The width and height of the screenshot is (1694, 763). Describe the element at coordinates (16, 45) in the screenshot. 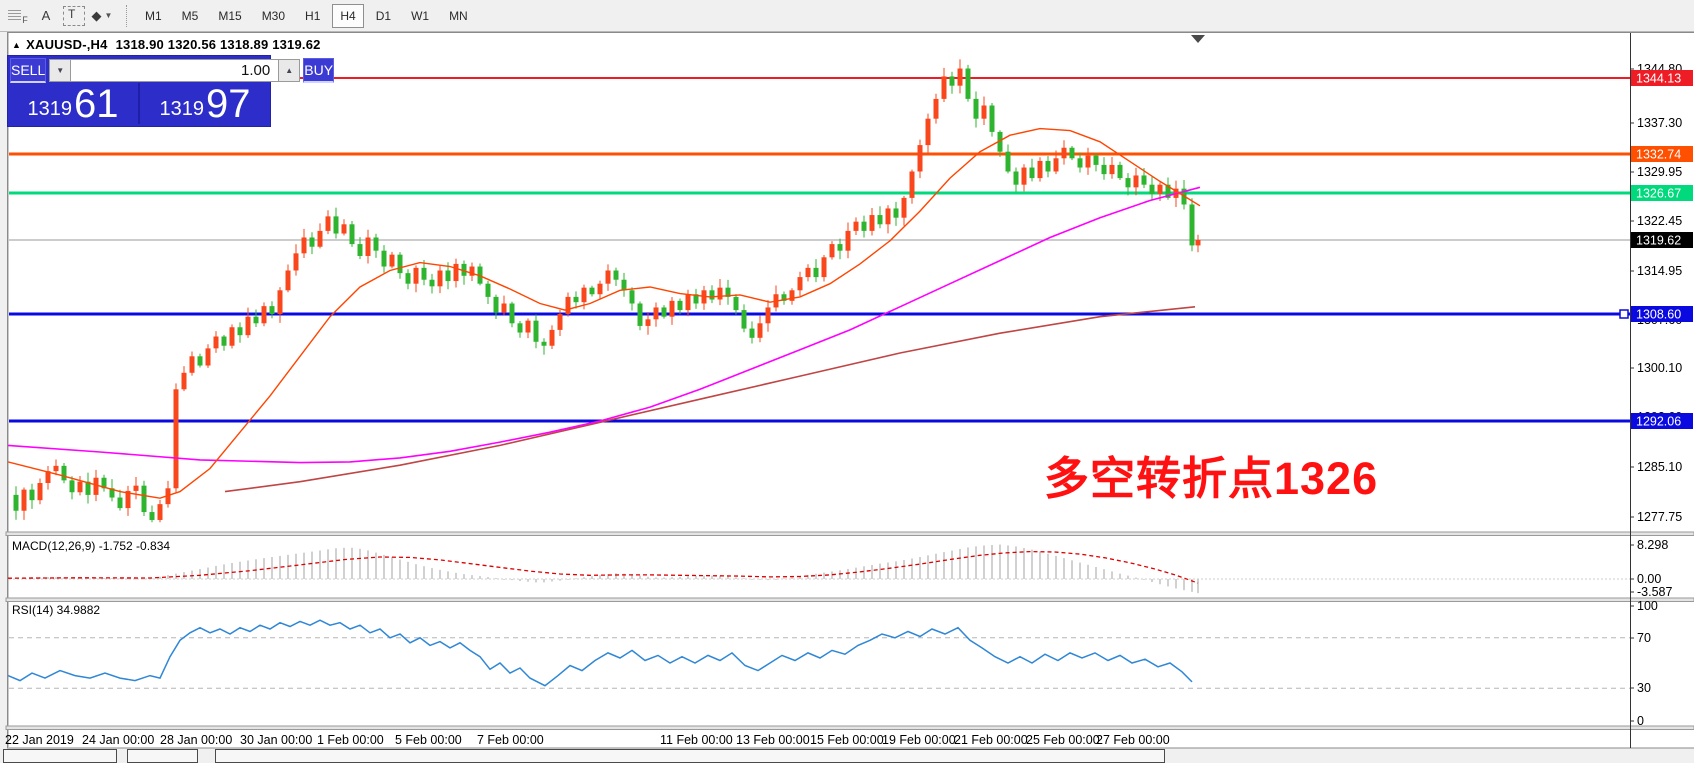

I see `collapse-triangle-icon: ▲` at that location.